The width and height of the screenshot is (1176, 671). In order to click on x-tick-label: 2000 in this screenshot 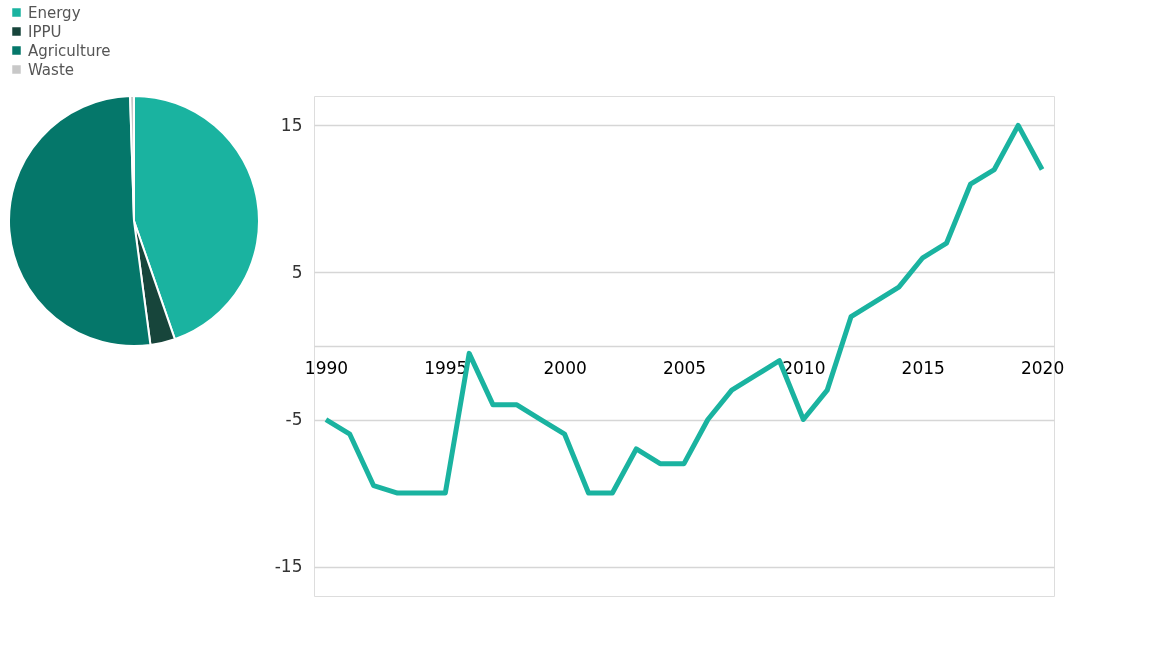, I will do `click(565, 367)`.